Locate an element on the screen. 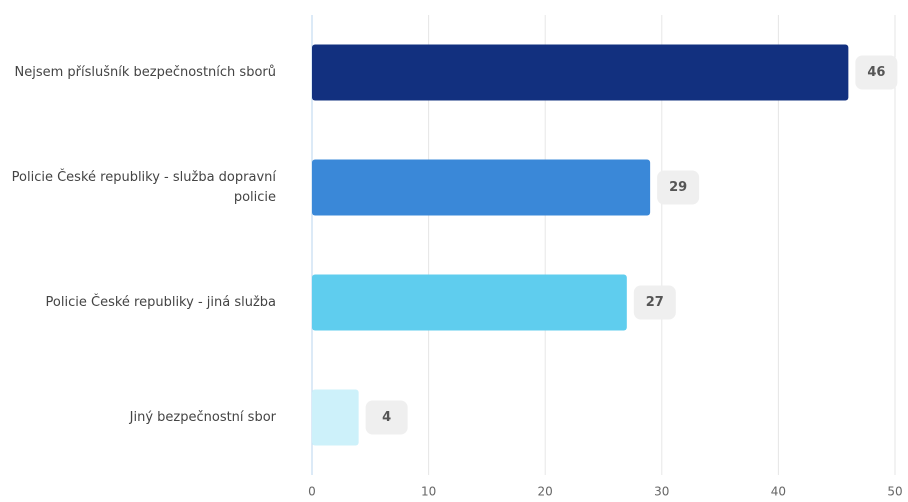  category-label: Jiný bezpečnostní sbor is located at coordinates (202, 417).